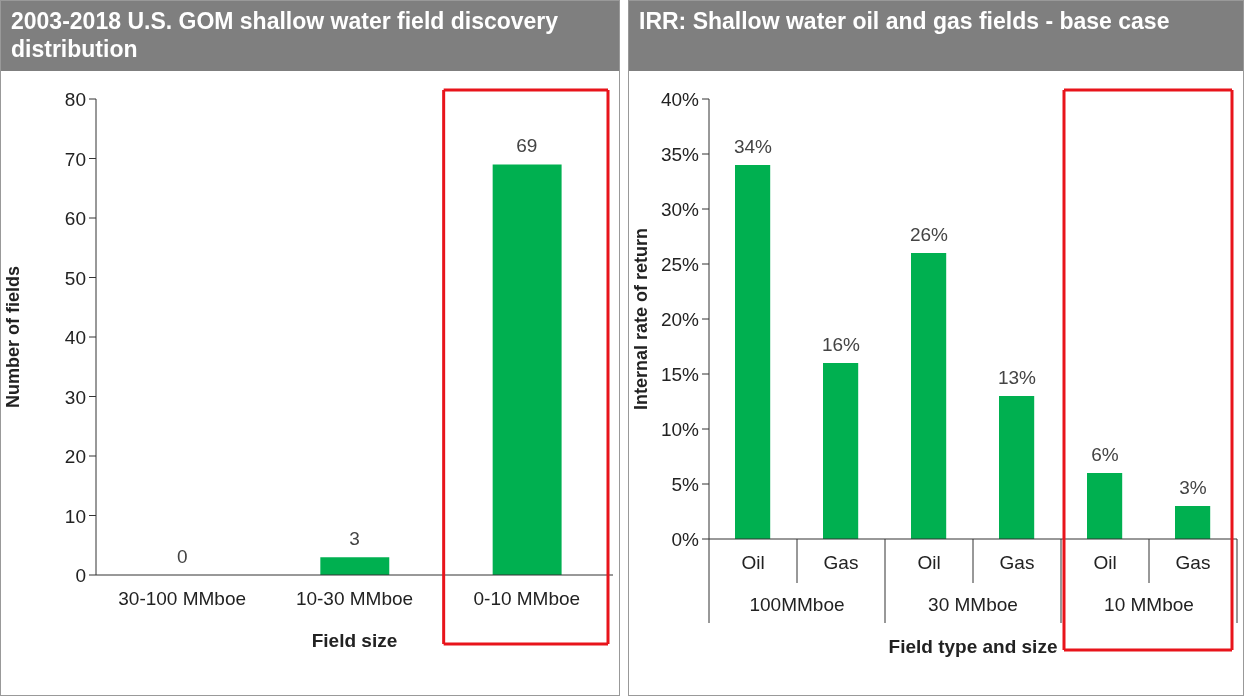 The width and height of the screenshot is (1244, 696). What do you see at coordinates (641, 319) in the screenshot?
I see `y-axis-title: Internal rate of return` at bounding box center [641, 319].